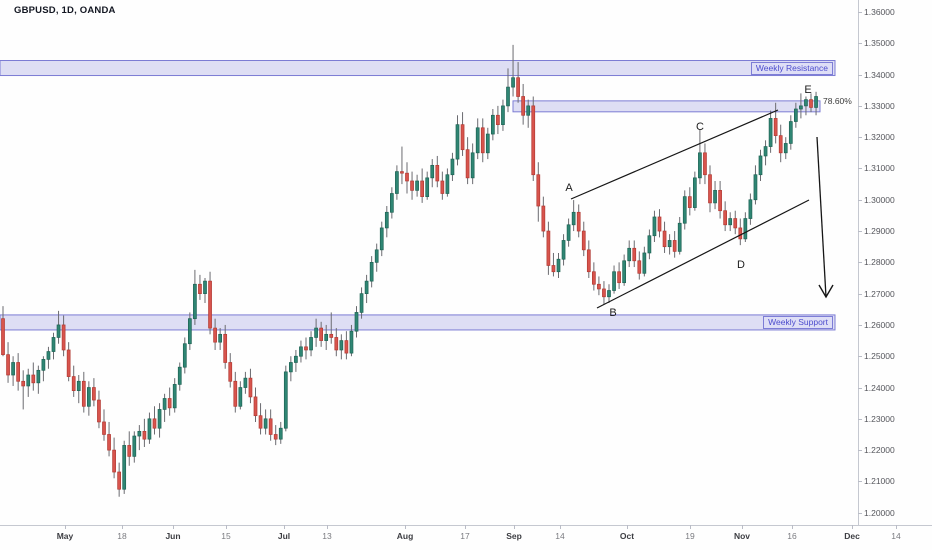 The height and width of the screenshot is (550, 932). I want to click on weekly-resistance-band, so click(418, 68).